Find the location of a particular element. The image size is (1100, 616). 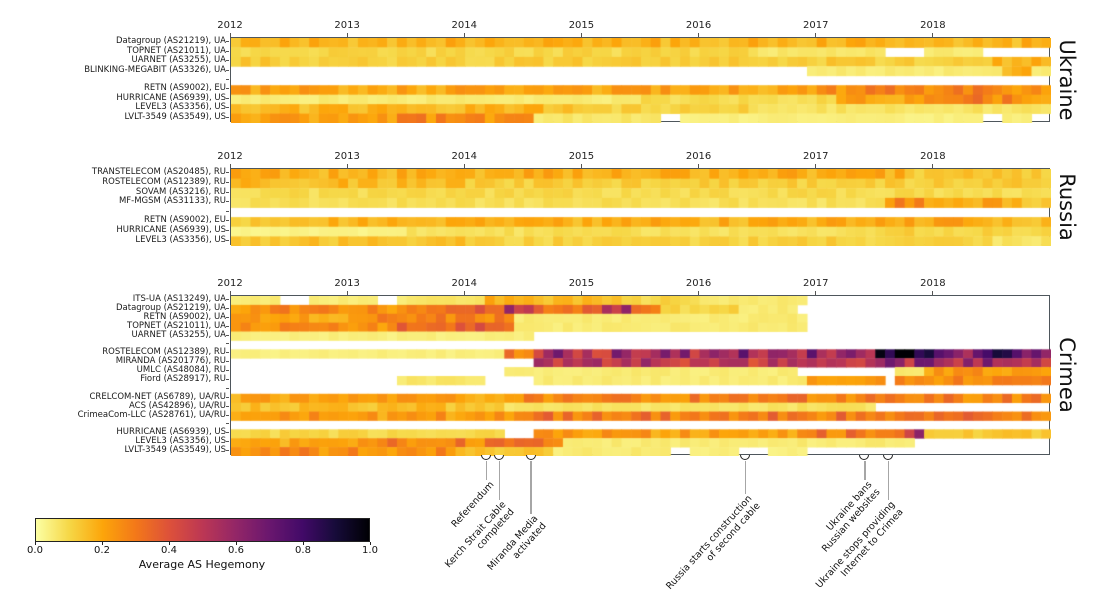

row-label: BLINKING-MEGABIT (AS3326), UA is located at coordinates (155, 69).